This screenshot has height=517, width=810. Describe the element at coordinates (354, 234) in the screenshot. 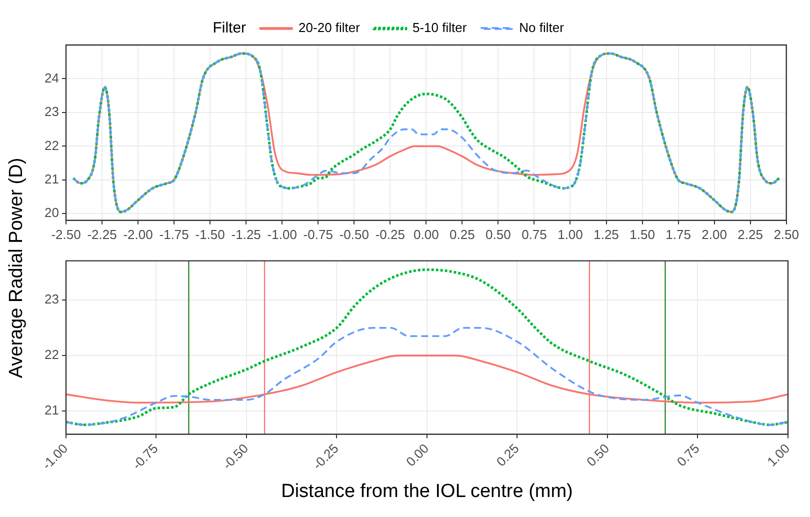

I see `x-tick-label: -0.50` at that location.